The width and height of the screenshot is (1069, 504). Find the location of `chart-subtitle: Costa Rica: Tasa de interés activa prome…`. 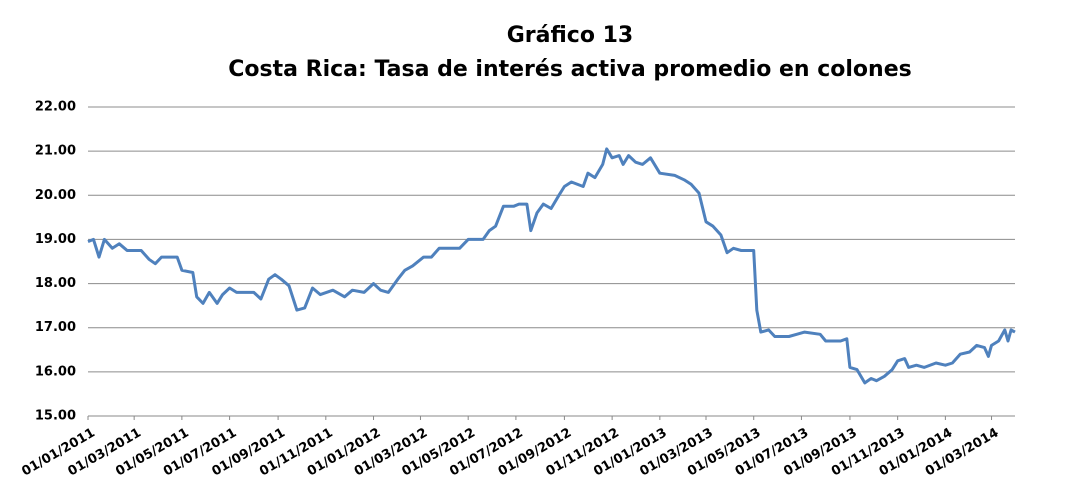

chart-subtitle: Costa Rica: Tasa de interés activa prome… is located at coordinates (569, 69).